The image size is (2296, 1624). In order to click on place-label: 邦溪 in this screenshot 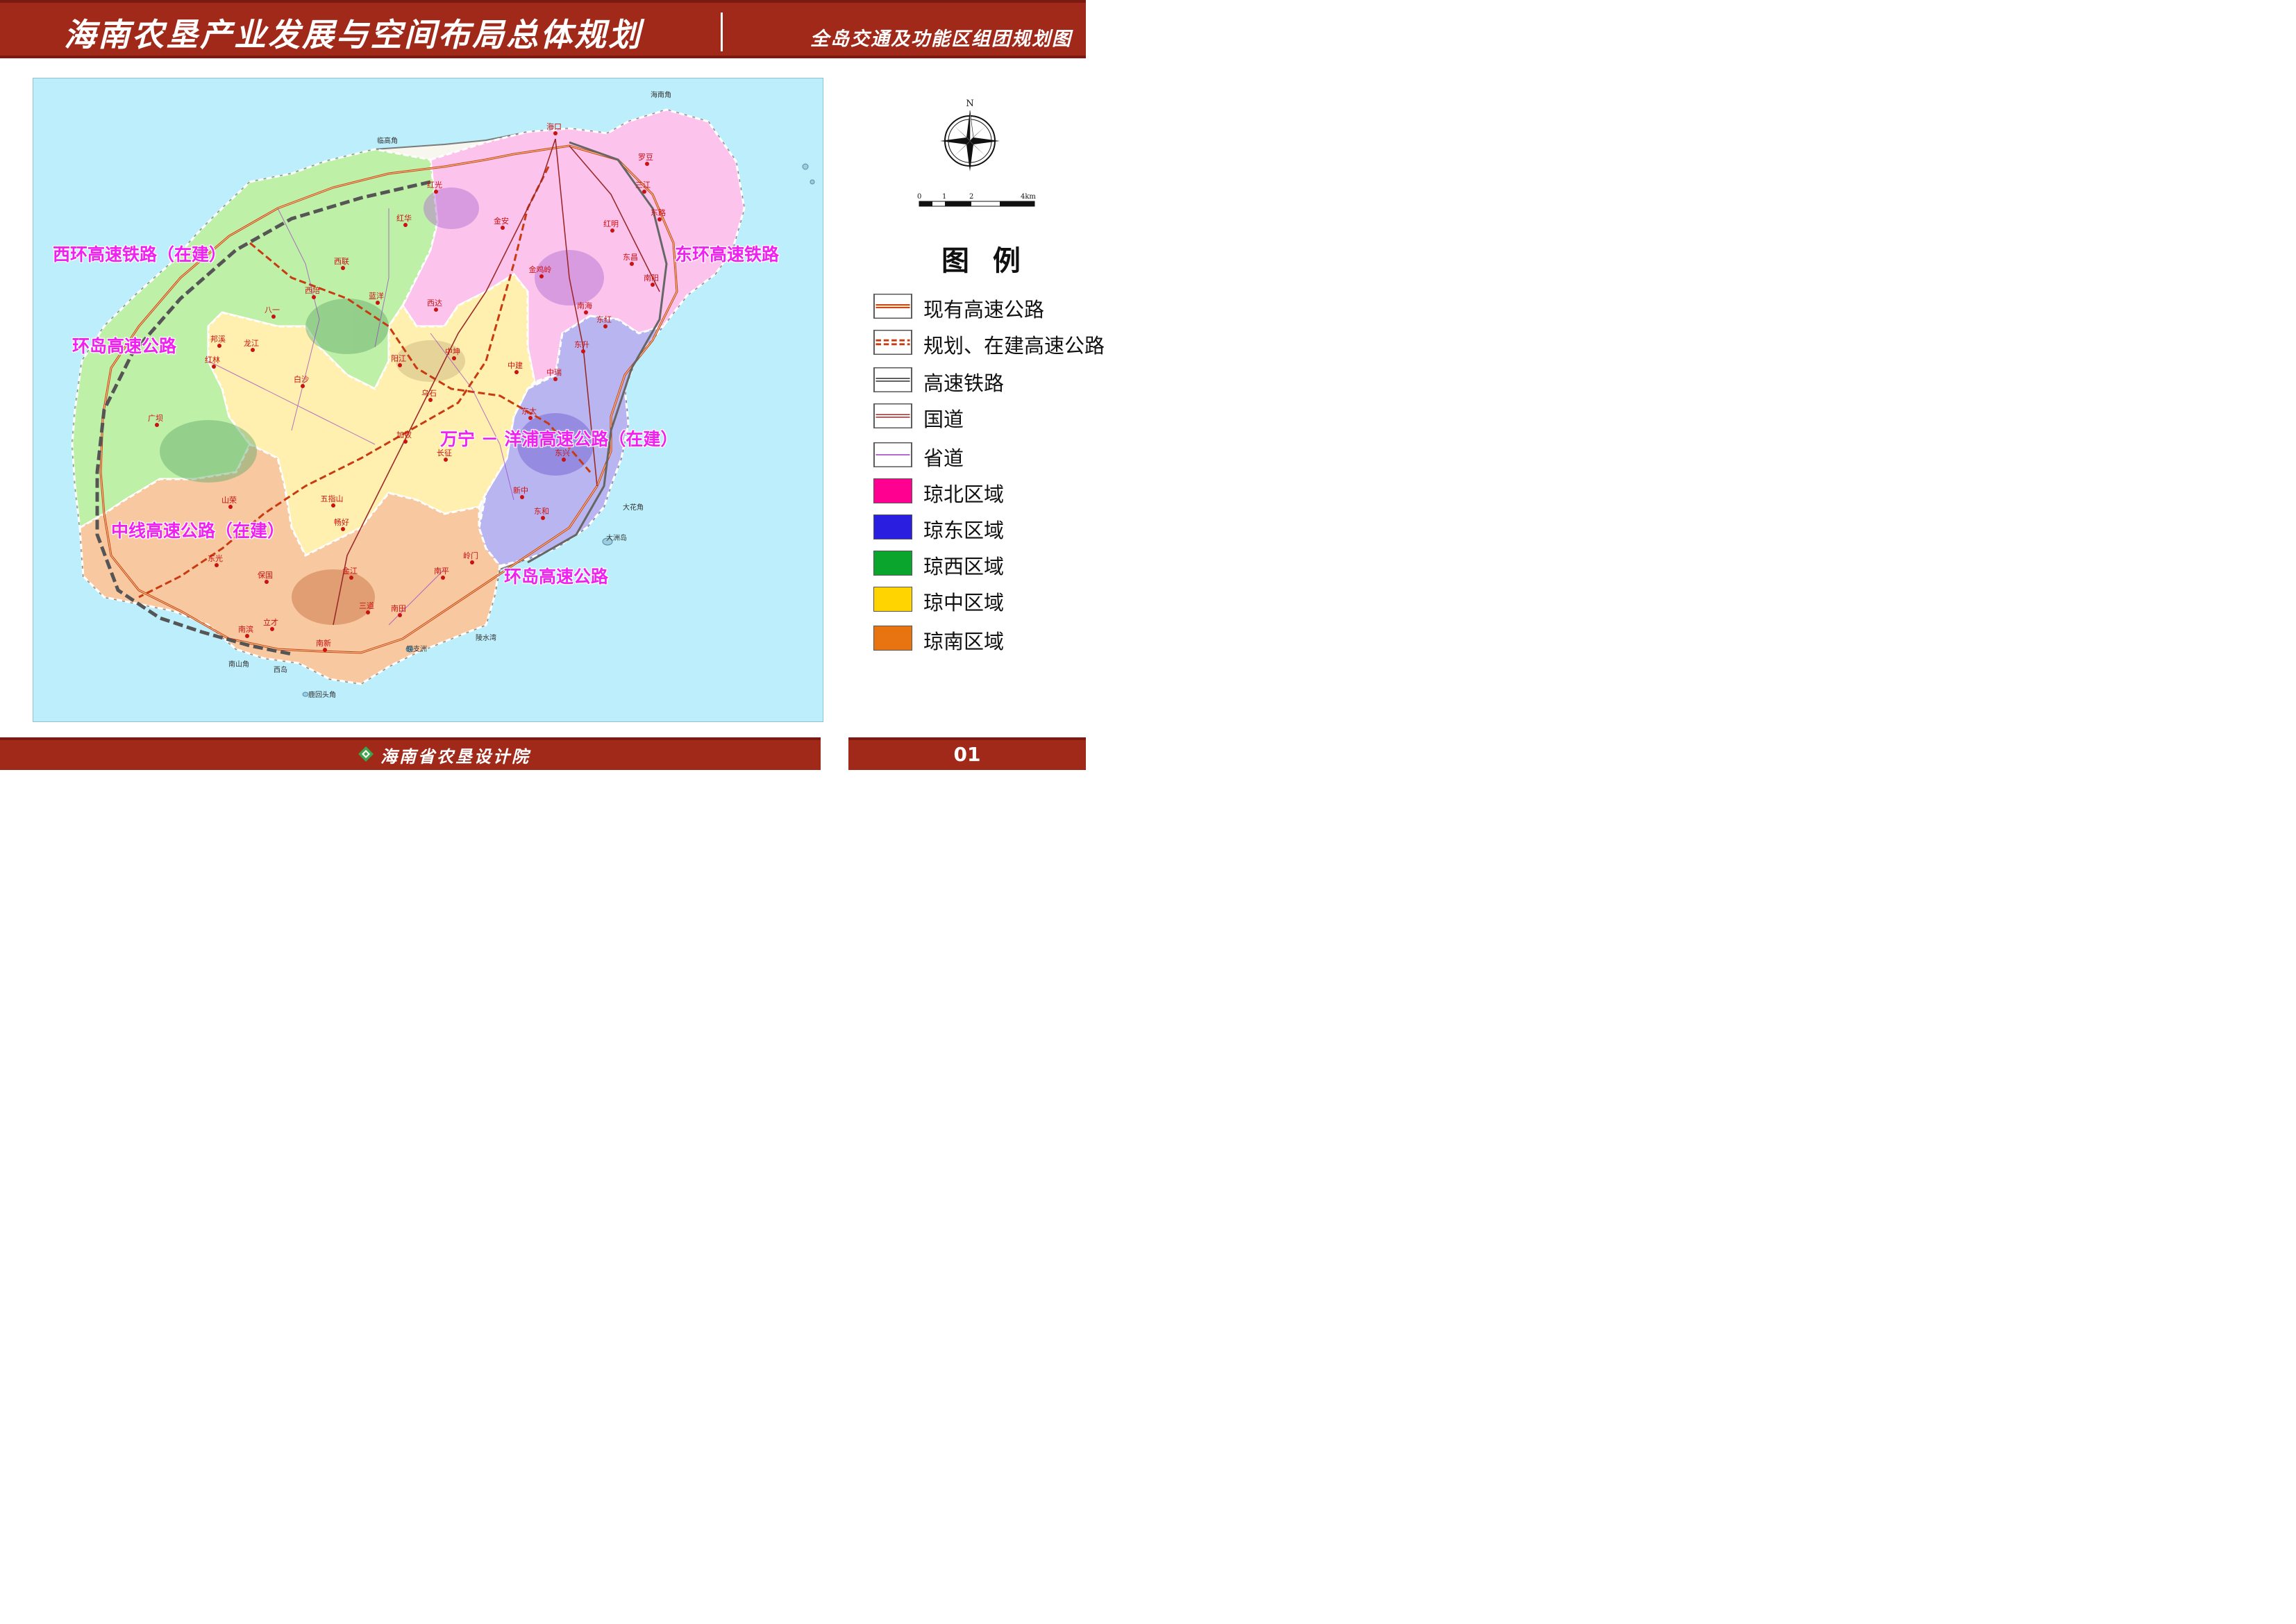, I will do `click(218, 339)`.